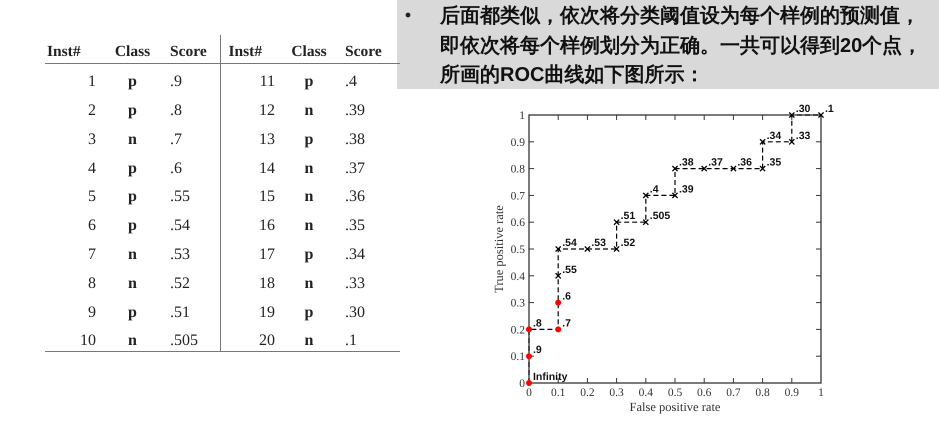 This screenshot has height=421, width=939. What do you see at coordinates (518, 304) in the screenshot?
I see `y-tick-label: 0.3` at bounding box center [518, 304].